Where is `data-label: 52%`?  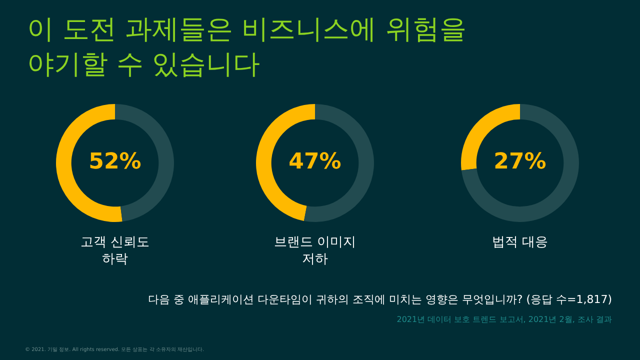
data-label: 52% is located at coordinates (115, 162).